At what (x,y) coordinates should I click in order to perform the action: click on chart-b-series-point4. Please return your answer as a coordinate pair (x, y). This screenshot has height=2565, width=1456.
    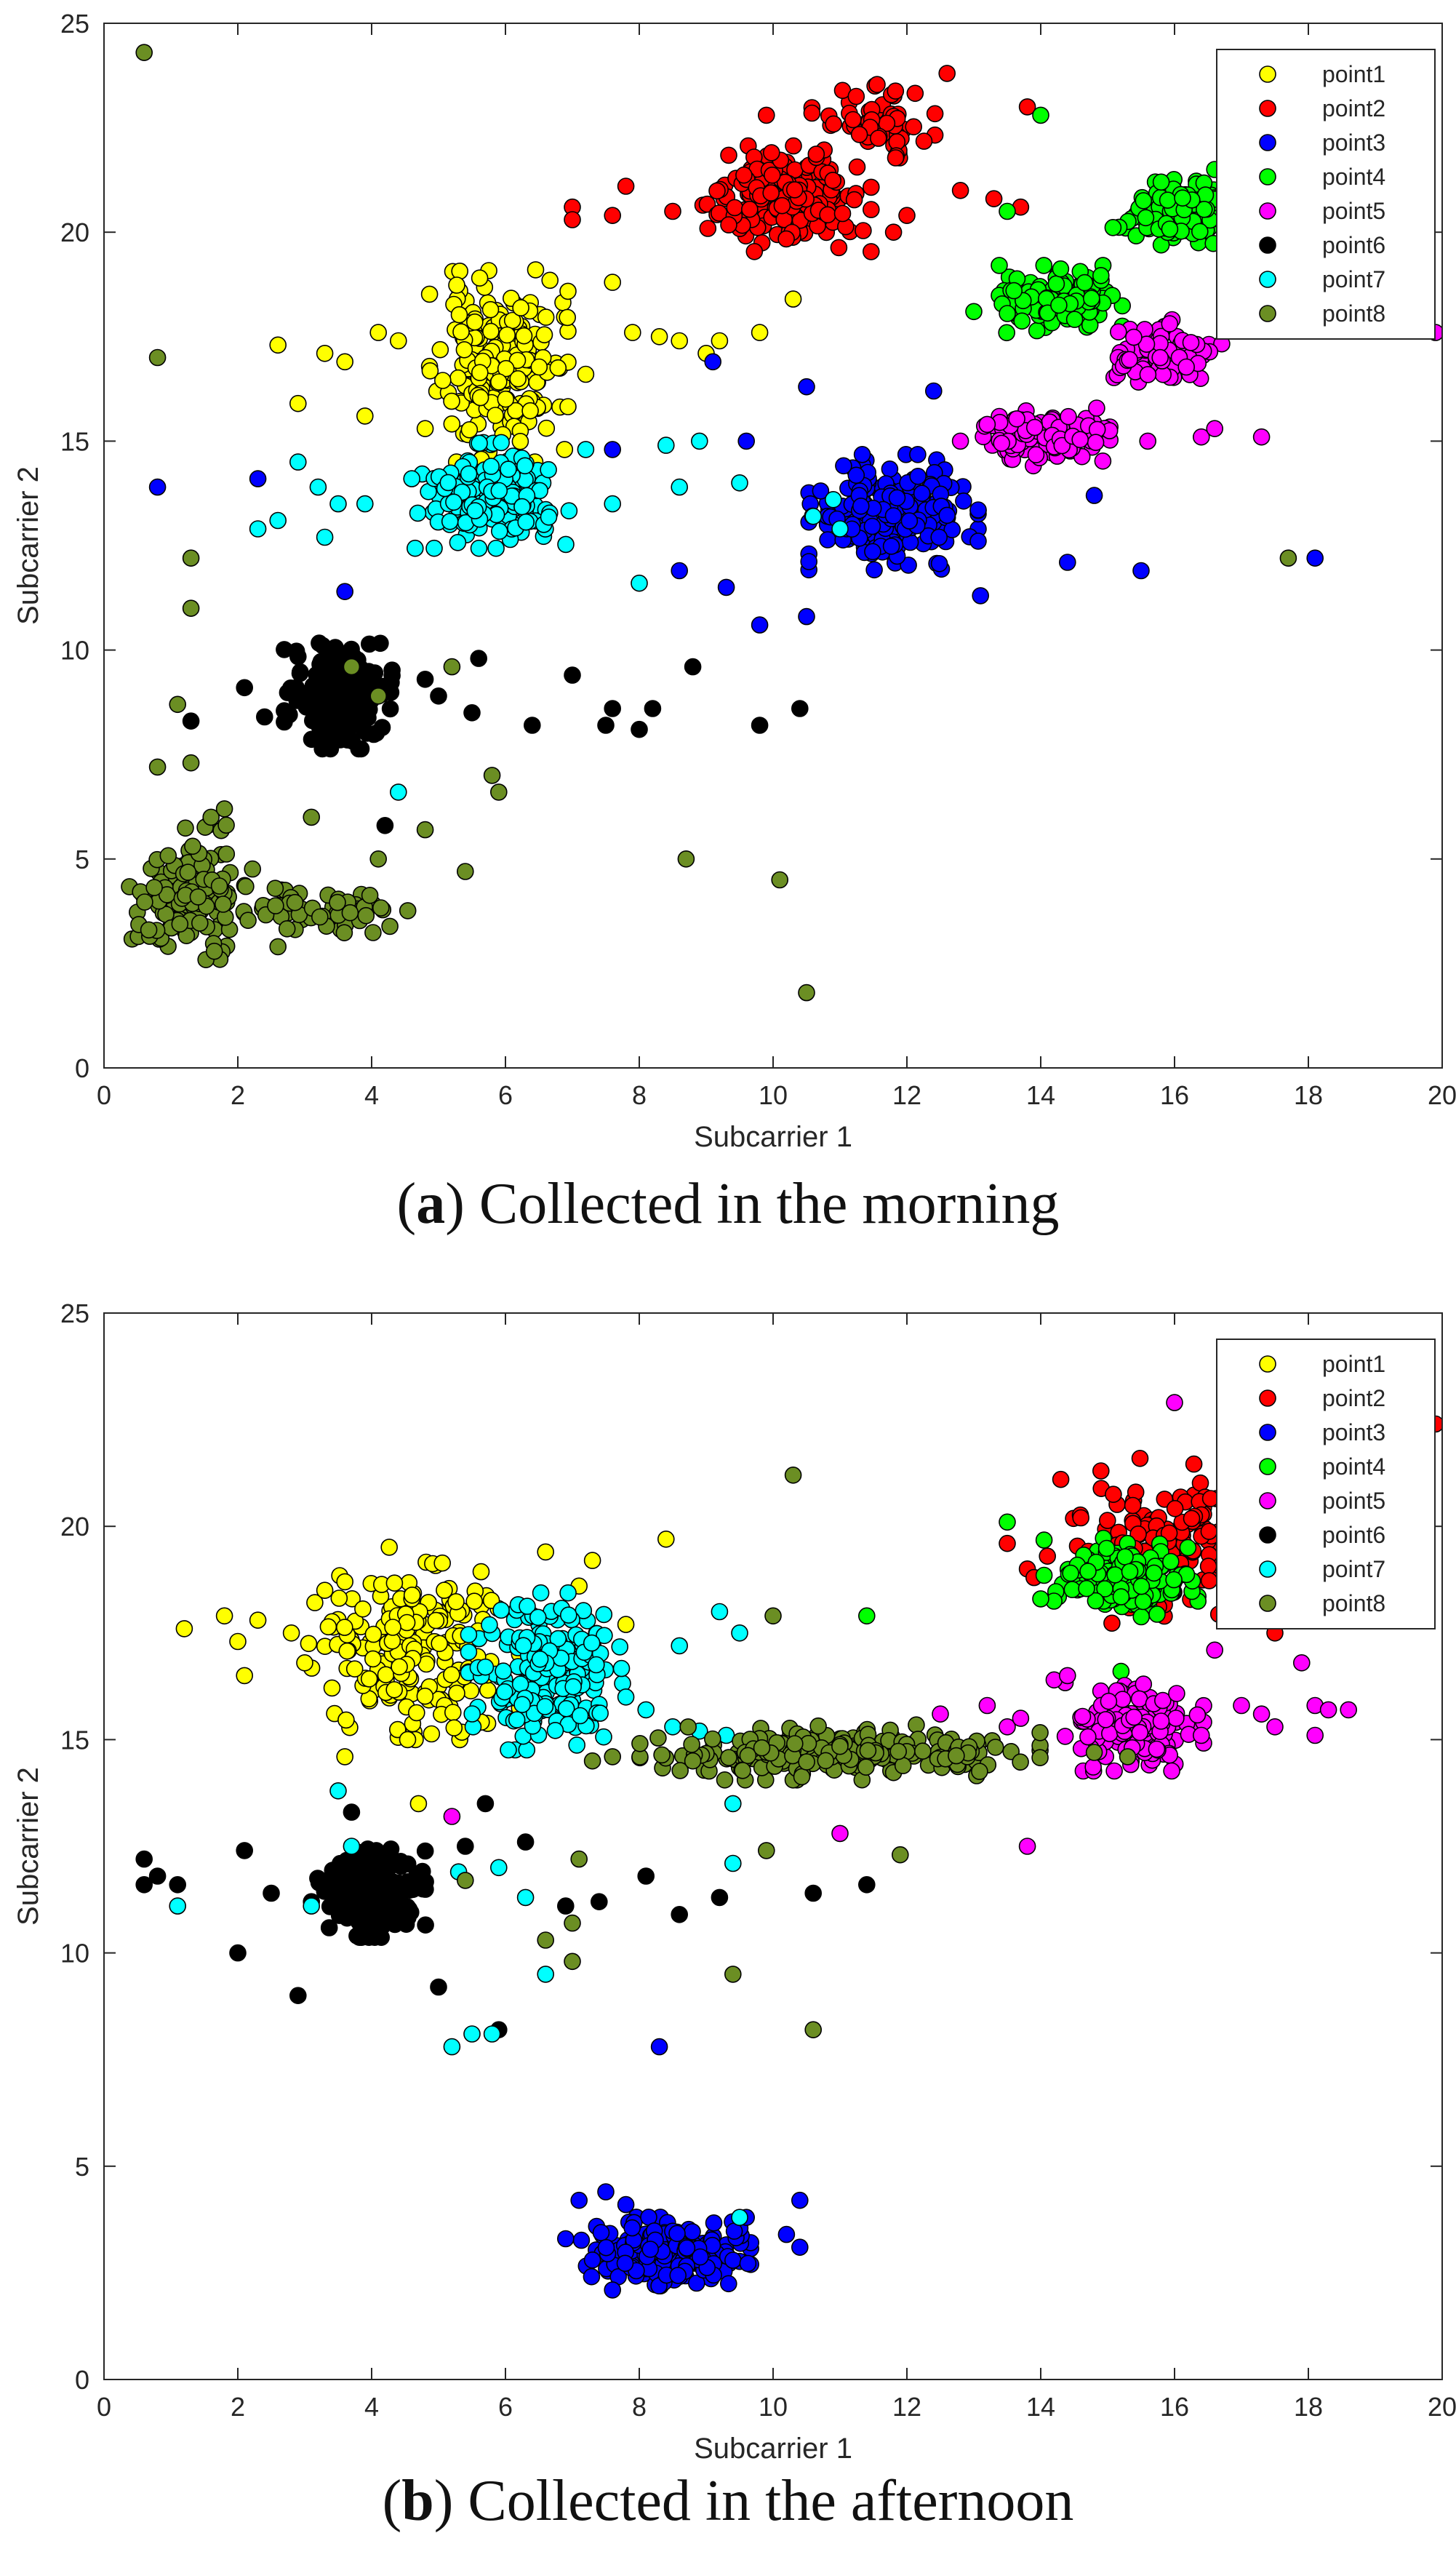
    Looking at the image, I should click on (1032, 1596).